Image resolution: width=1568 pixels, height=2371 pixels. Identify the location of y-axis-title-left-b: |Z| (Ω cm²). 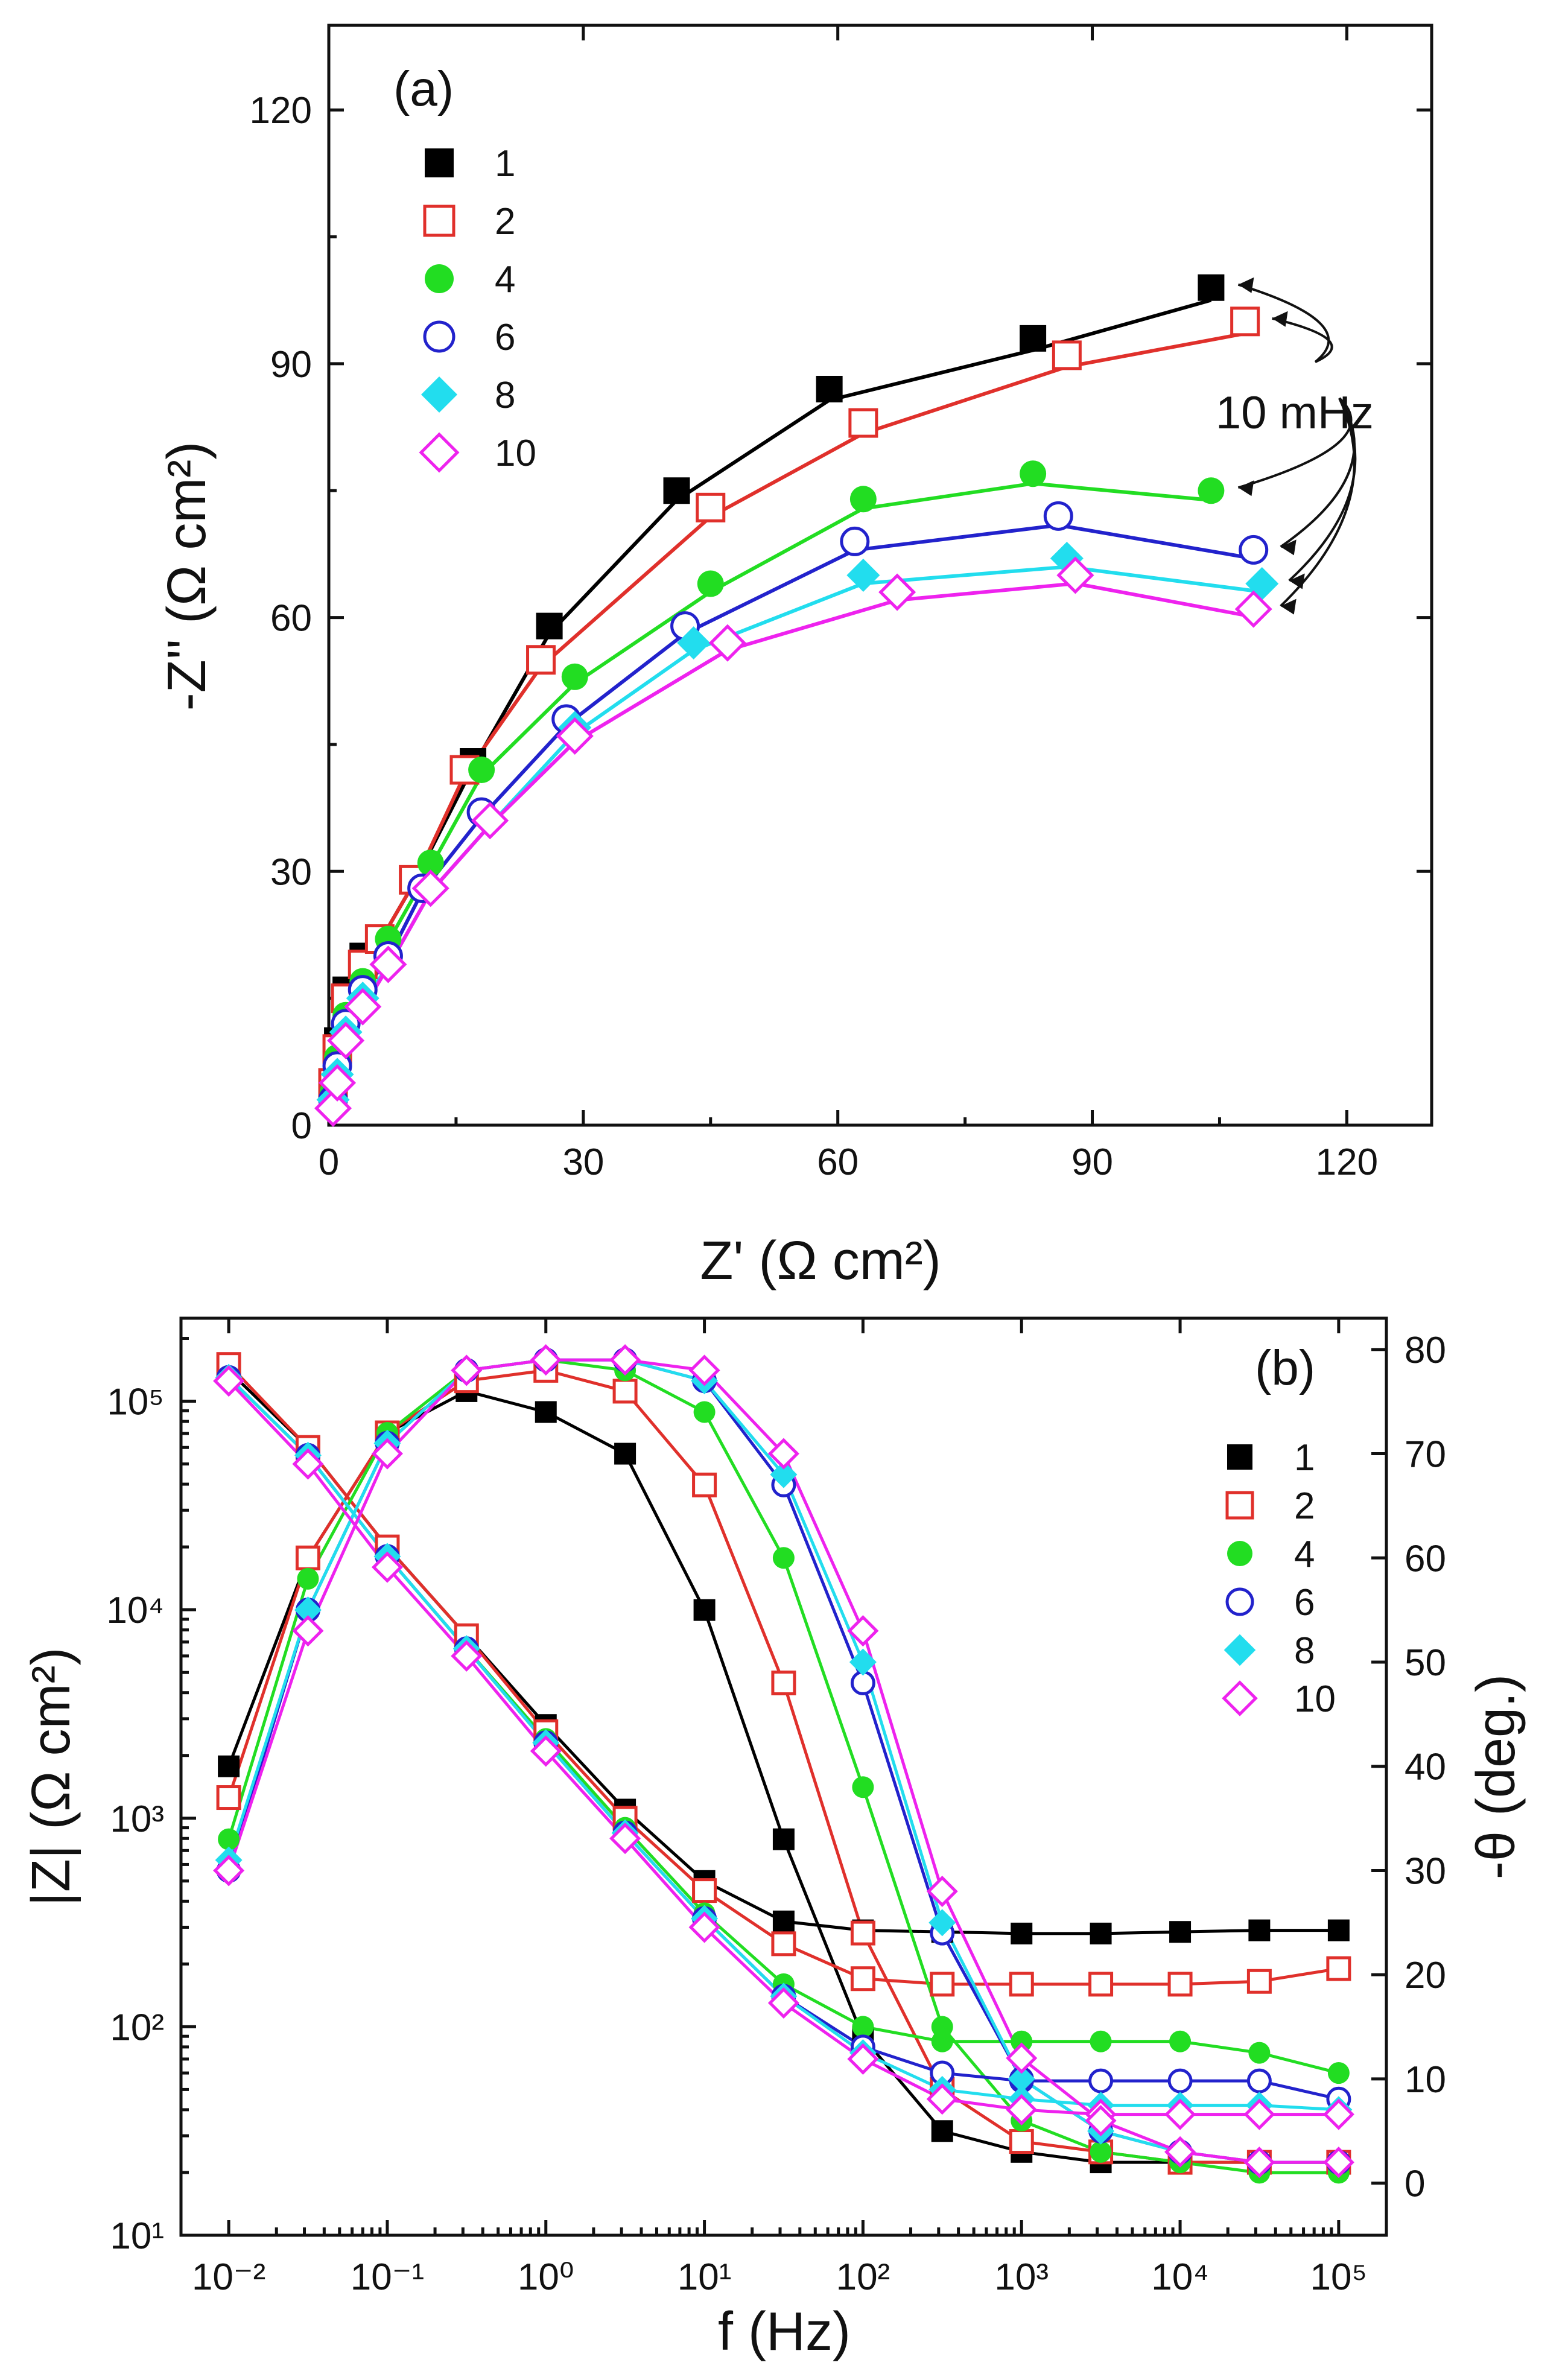
(51, 1777).